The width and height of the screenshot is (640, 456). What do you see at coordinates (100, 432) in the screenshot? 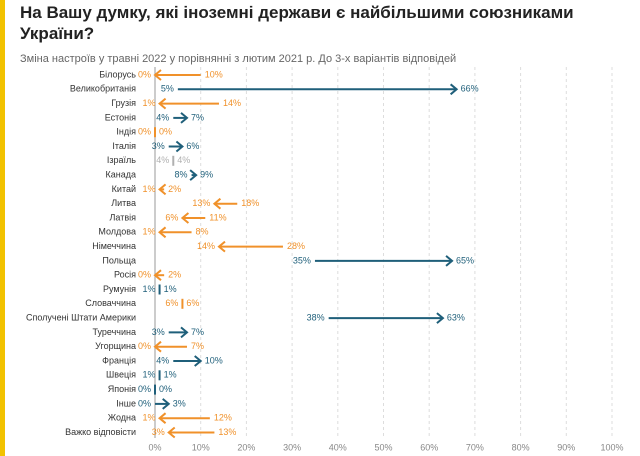
I see `category-label: Важко відповісти` at bounding box center [100, 432].